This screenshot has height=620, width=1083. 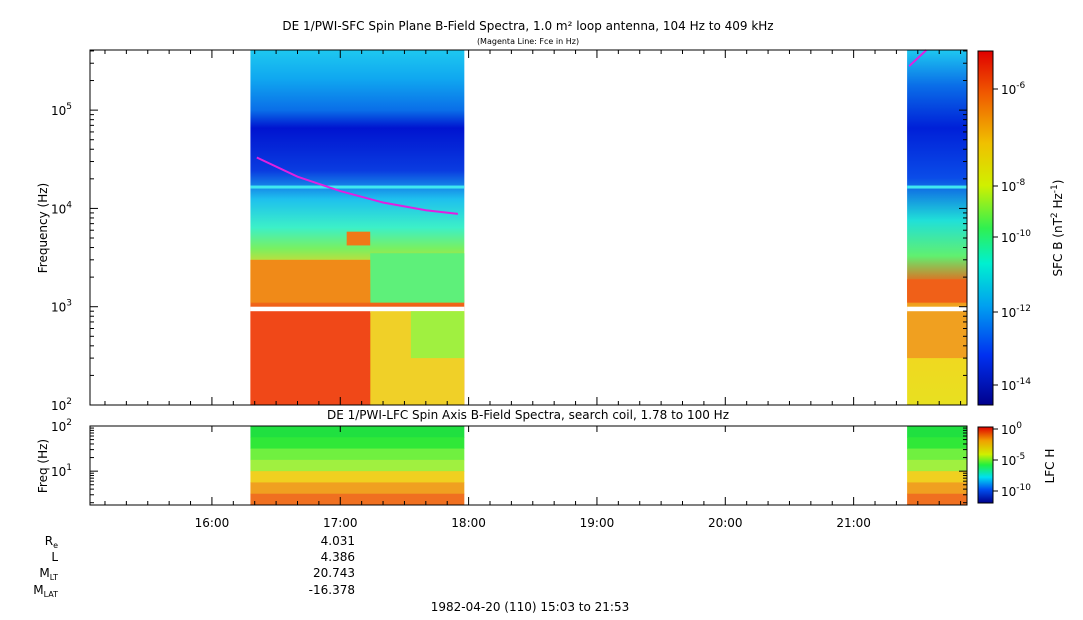 What do you see at coordinates (1013, 89) in the screenshot?
I see `sfc-colorbar-tick-label: 10⁻⁶` at bounding box center [1013, 89].